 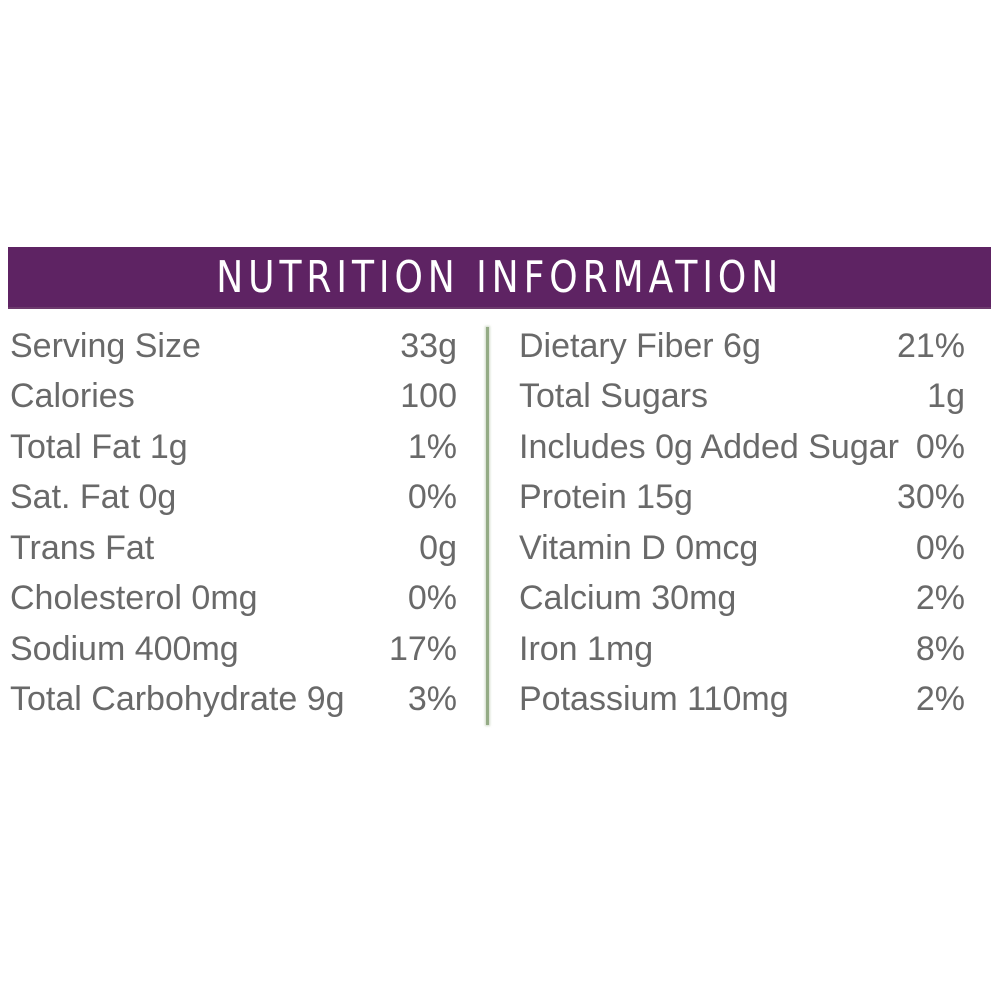 What do you see at coordinates (432, 699) in the screenshot?
I see `nutrient-value: 3%` at bounding box center [432, 699].